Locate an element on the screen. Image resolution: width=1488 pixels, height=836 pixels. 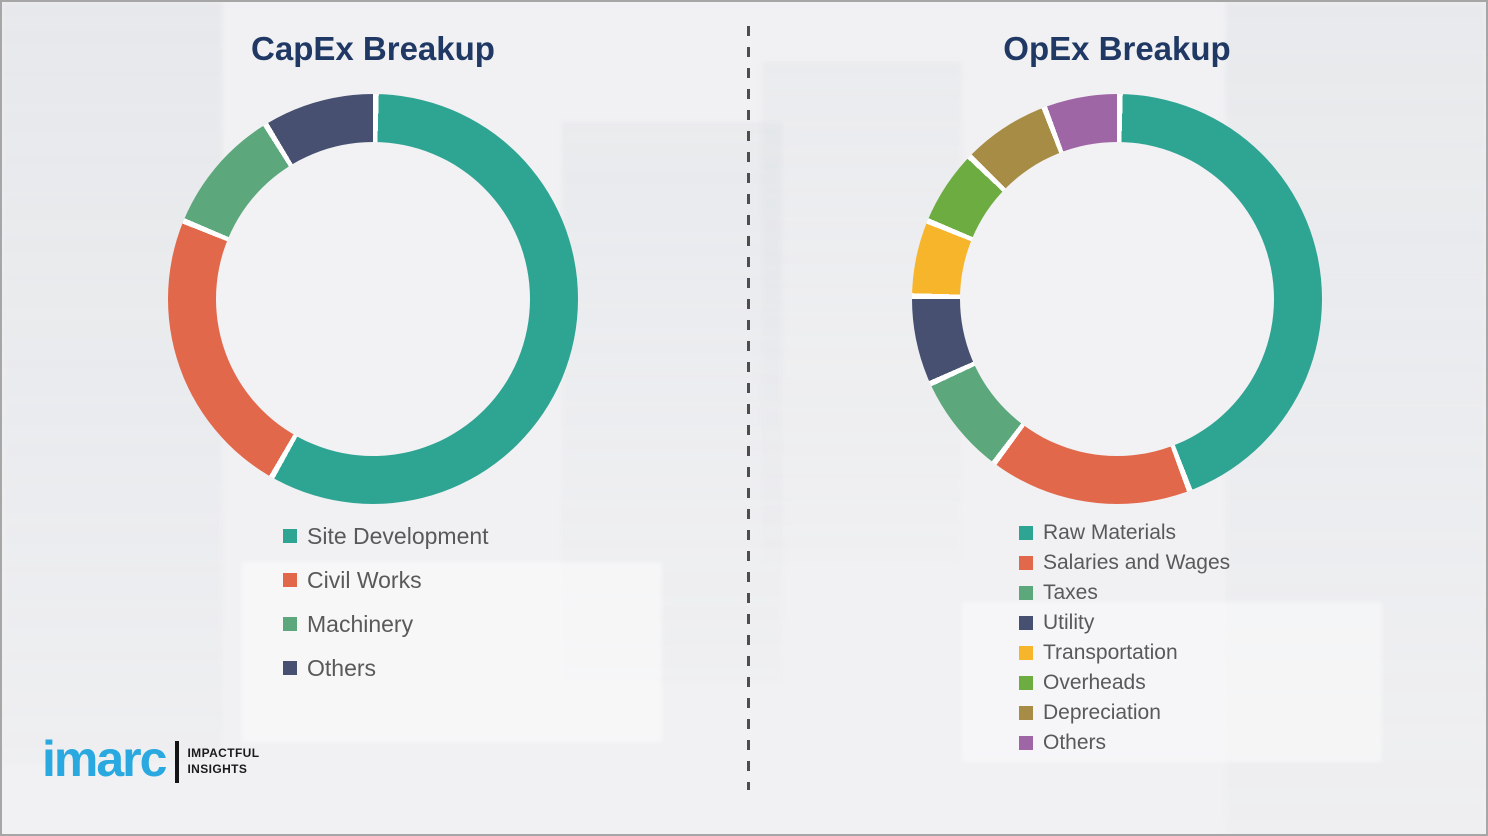
legend-item: Transportation is located at coordinates (1124, 653).